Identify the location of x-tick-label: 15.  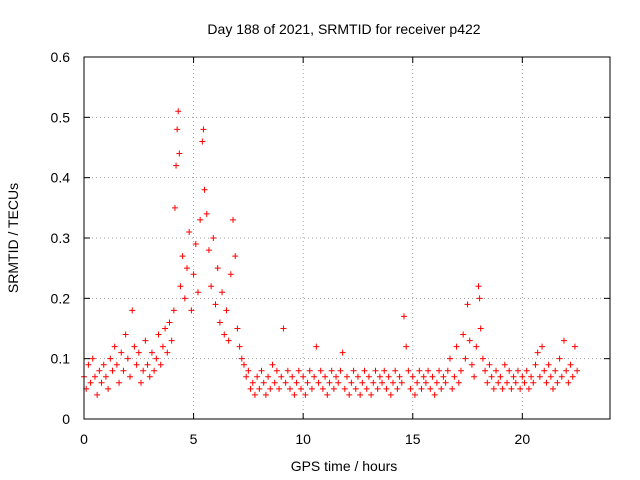
(413, 439).